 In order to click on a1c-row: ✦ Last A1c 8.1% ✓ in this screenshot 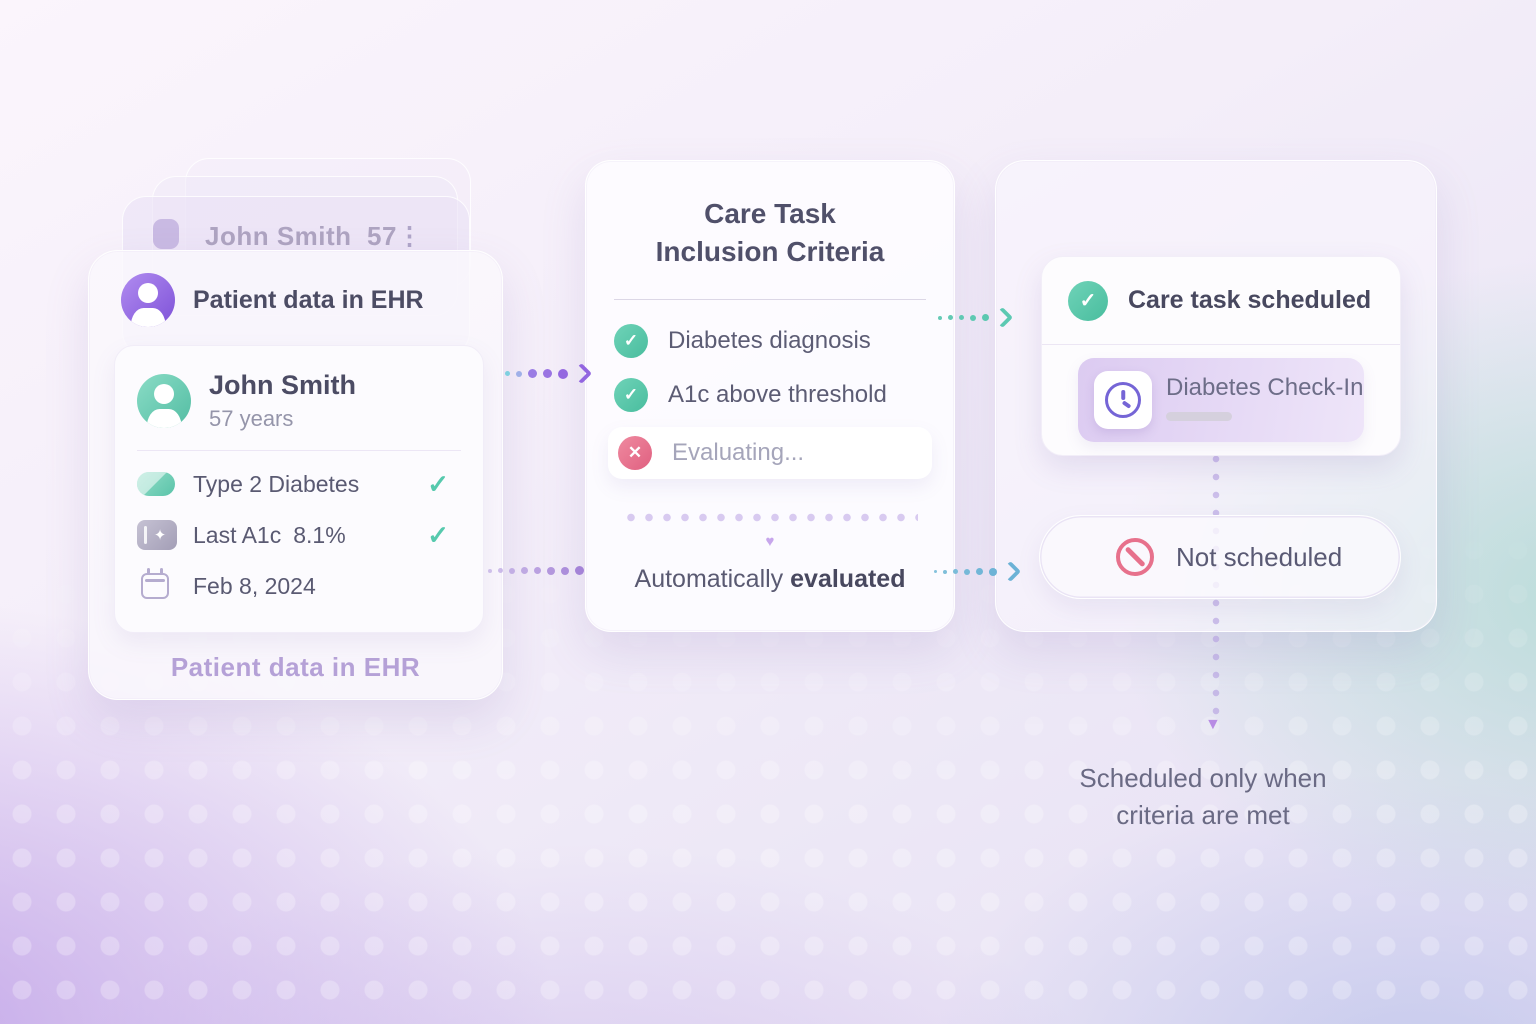, I will do `click(299, 535)`.